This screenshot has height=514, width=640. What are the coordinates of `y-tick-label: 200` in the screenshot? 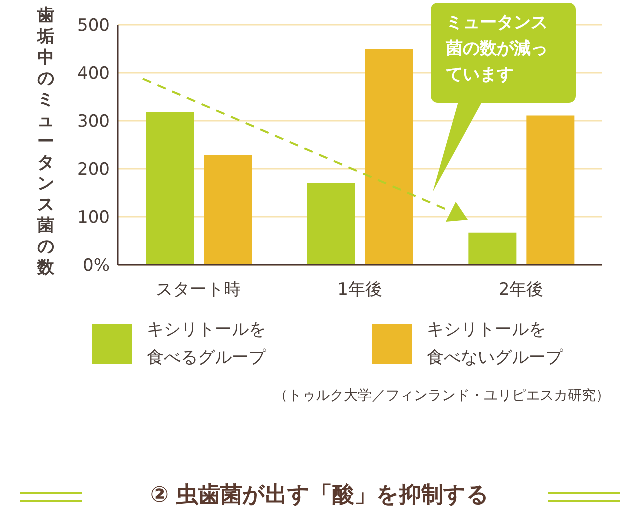 It's located at (94, 170).